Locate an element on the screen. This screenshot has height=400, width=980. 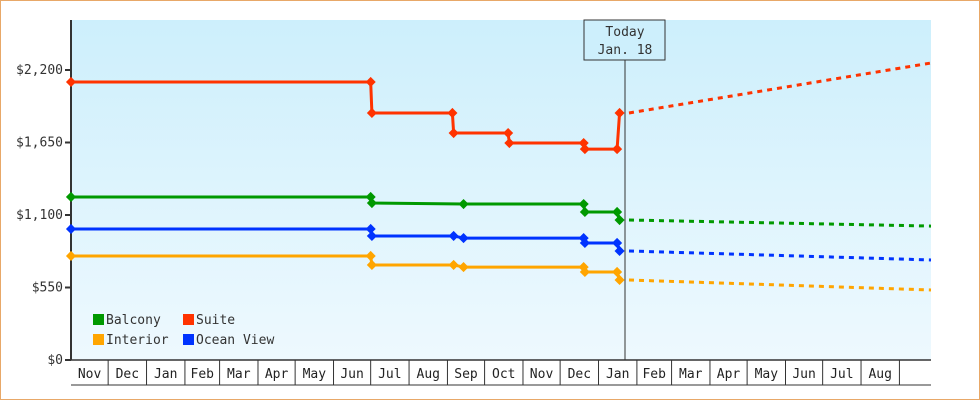
legend-item-ocean-view: Ocean View is located at coordinates (228, 340).